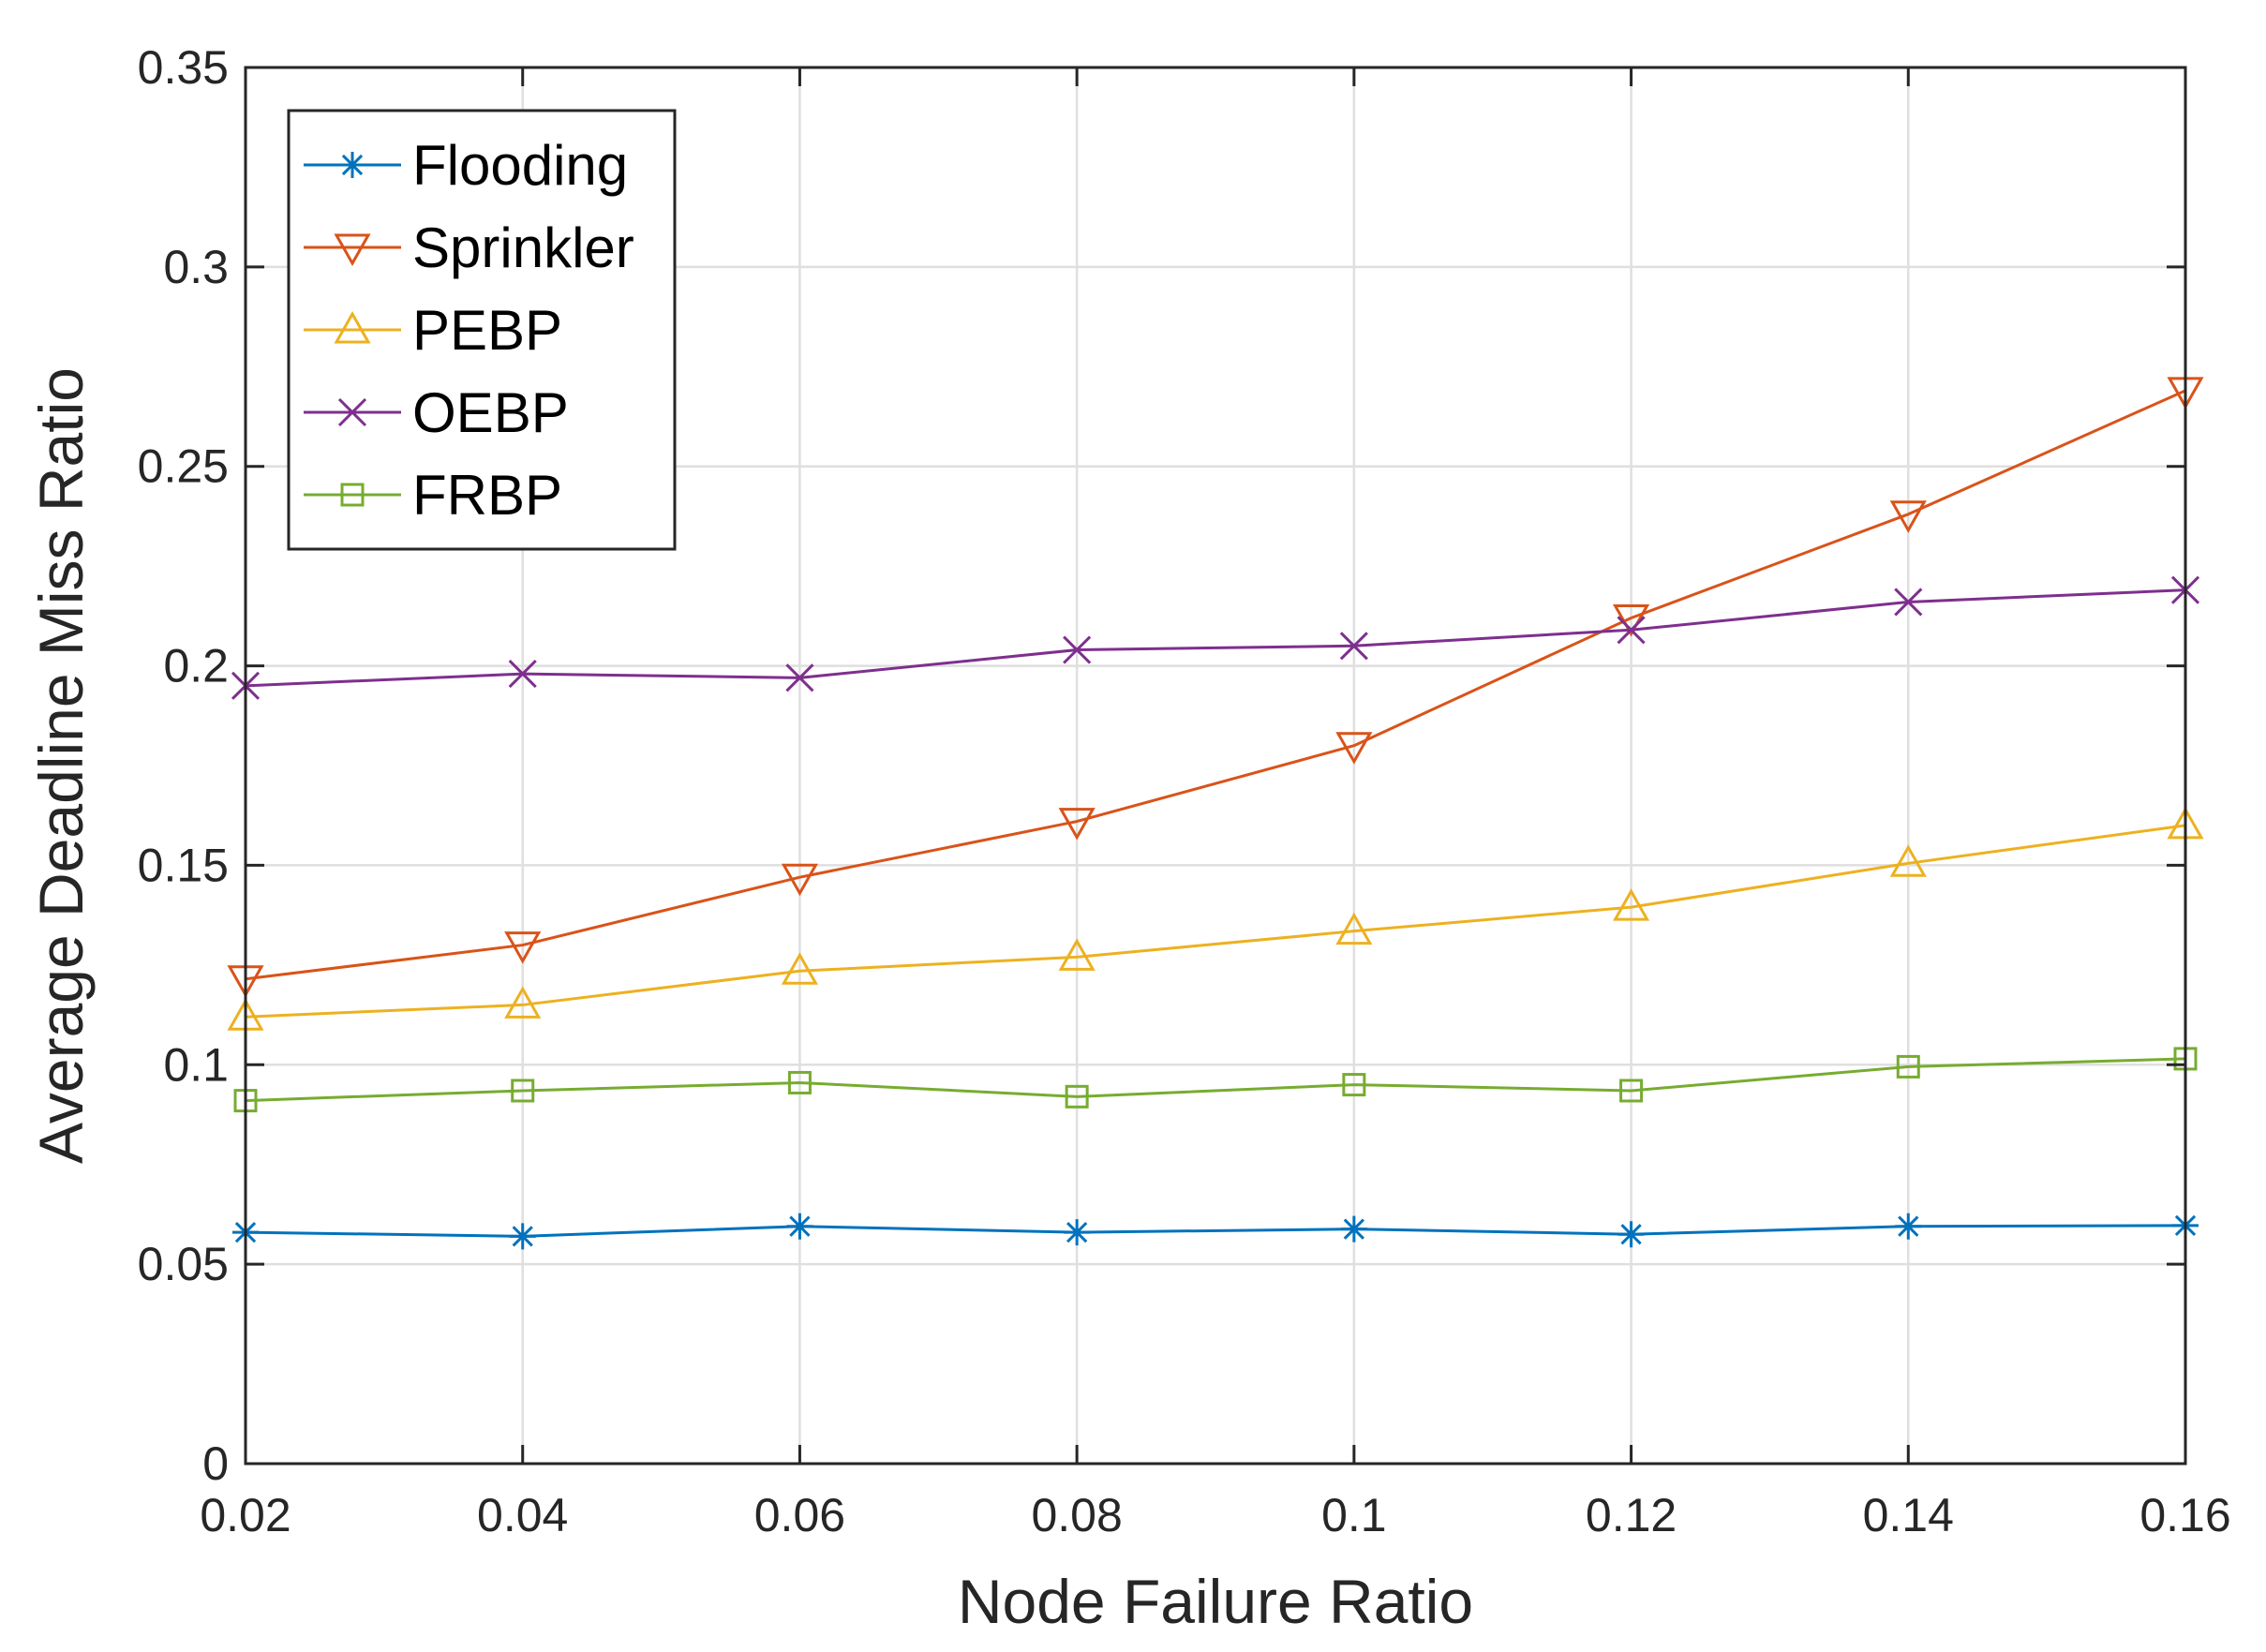 This screenshot has width=2266, height=1652. What do you see at coordinates (487, 495) in the screenshot?
I see `legend-label: FRBP` at bounding box center [487, 495].